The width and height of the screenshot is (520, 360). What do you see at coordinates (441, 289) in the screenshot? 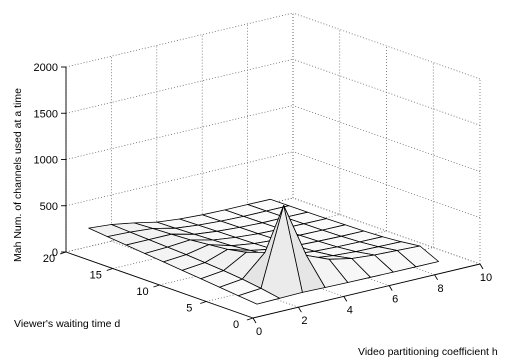
I see `x-tick-label: 8` at bounding box center [441, 289].